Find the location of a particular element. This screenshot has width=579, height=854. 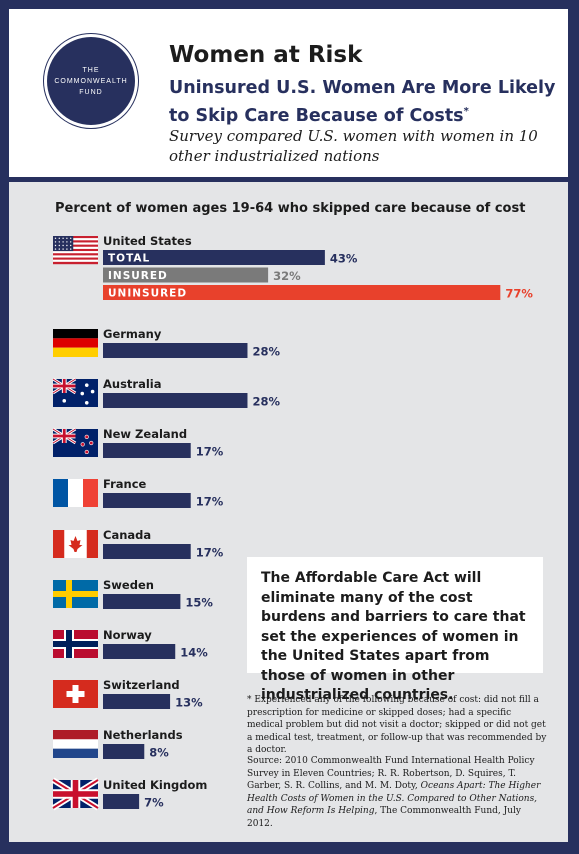

country-label: Germany is located at coordinates (132, 334).